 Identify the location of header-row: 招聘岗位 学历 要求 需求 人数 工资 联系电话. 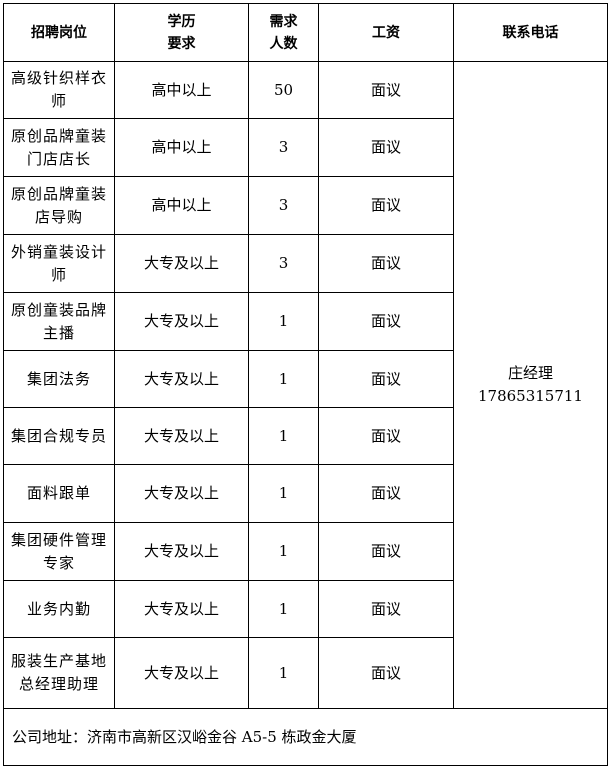
(305, 32).